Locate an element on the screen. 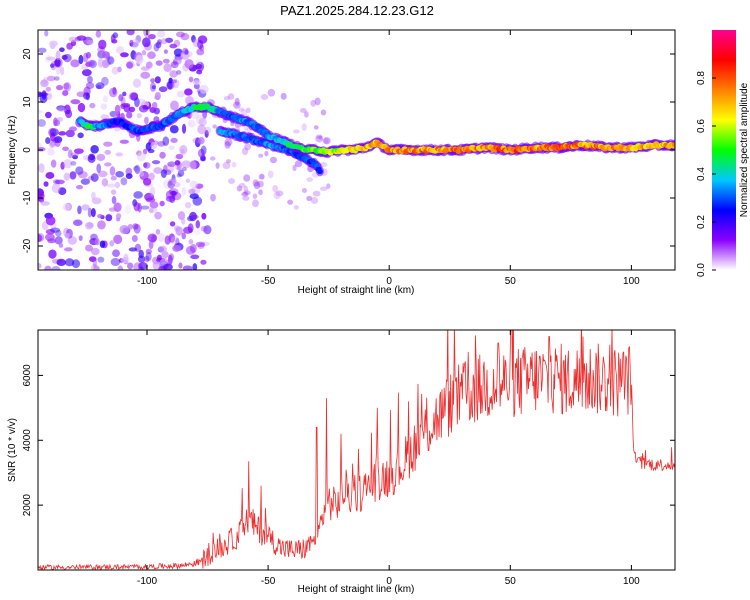  ridge-cell is located at coordinates (673, 145).